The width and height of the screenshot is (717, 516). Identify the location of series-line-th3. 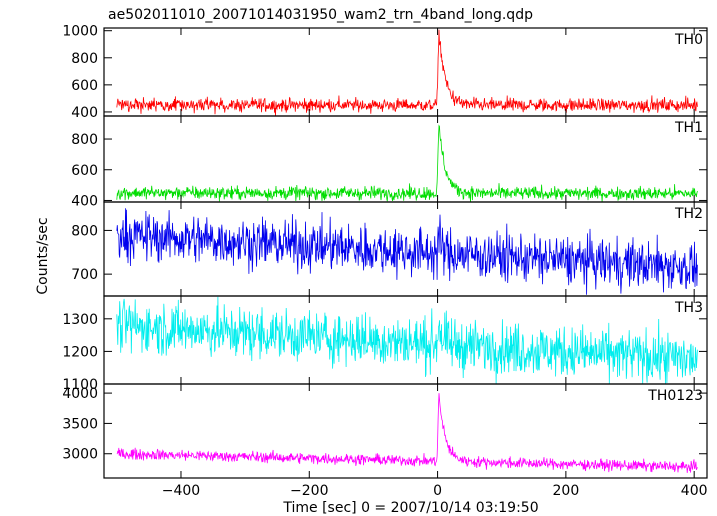
(407, 340).